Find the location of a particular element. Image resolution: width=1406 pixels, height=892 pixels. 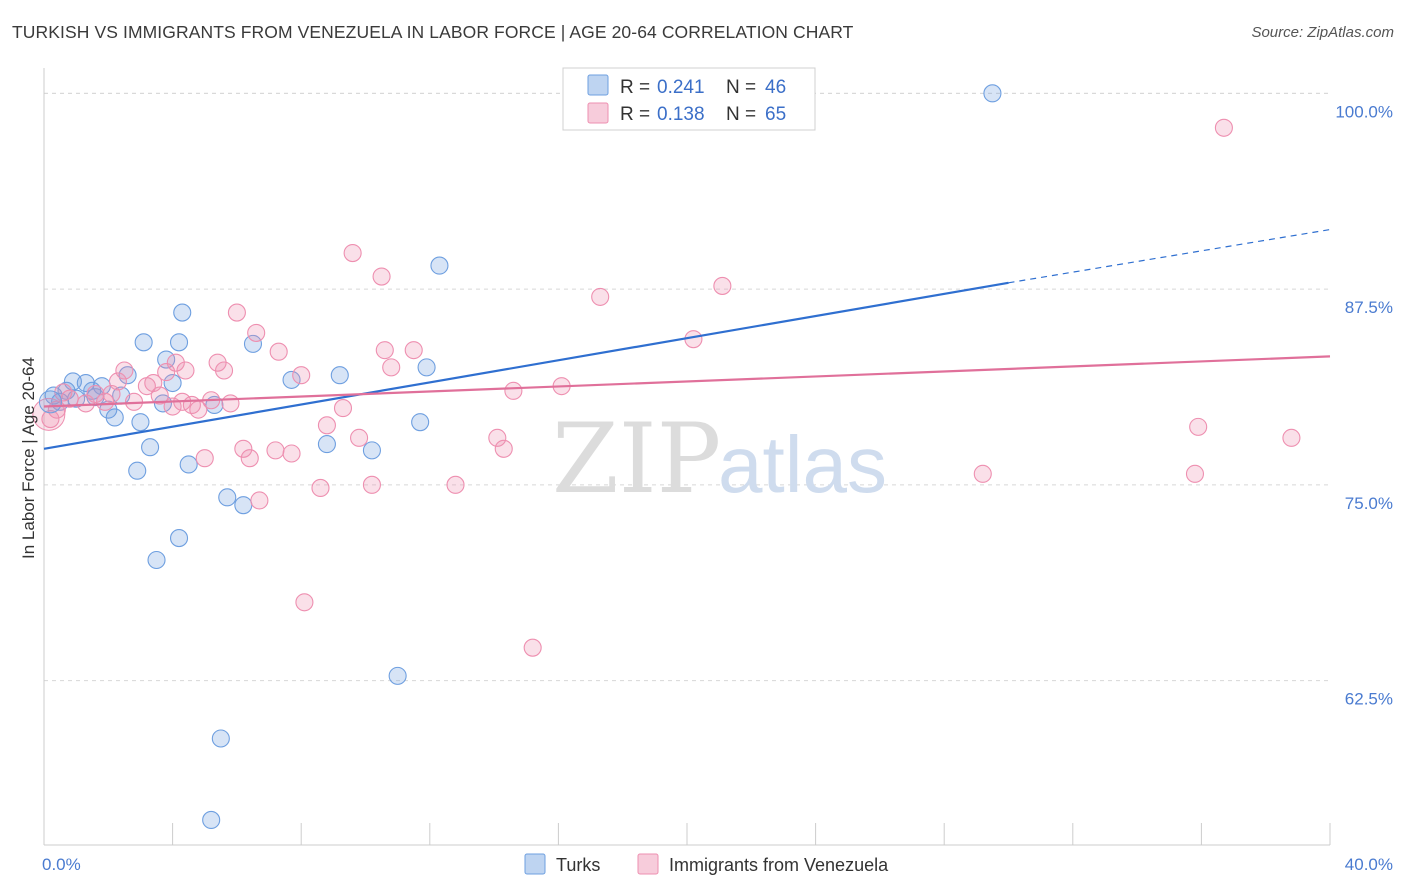

y-axis-label: In Labor Force | Age 20-64 is located at coordinates (28, 458).